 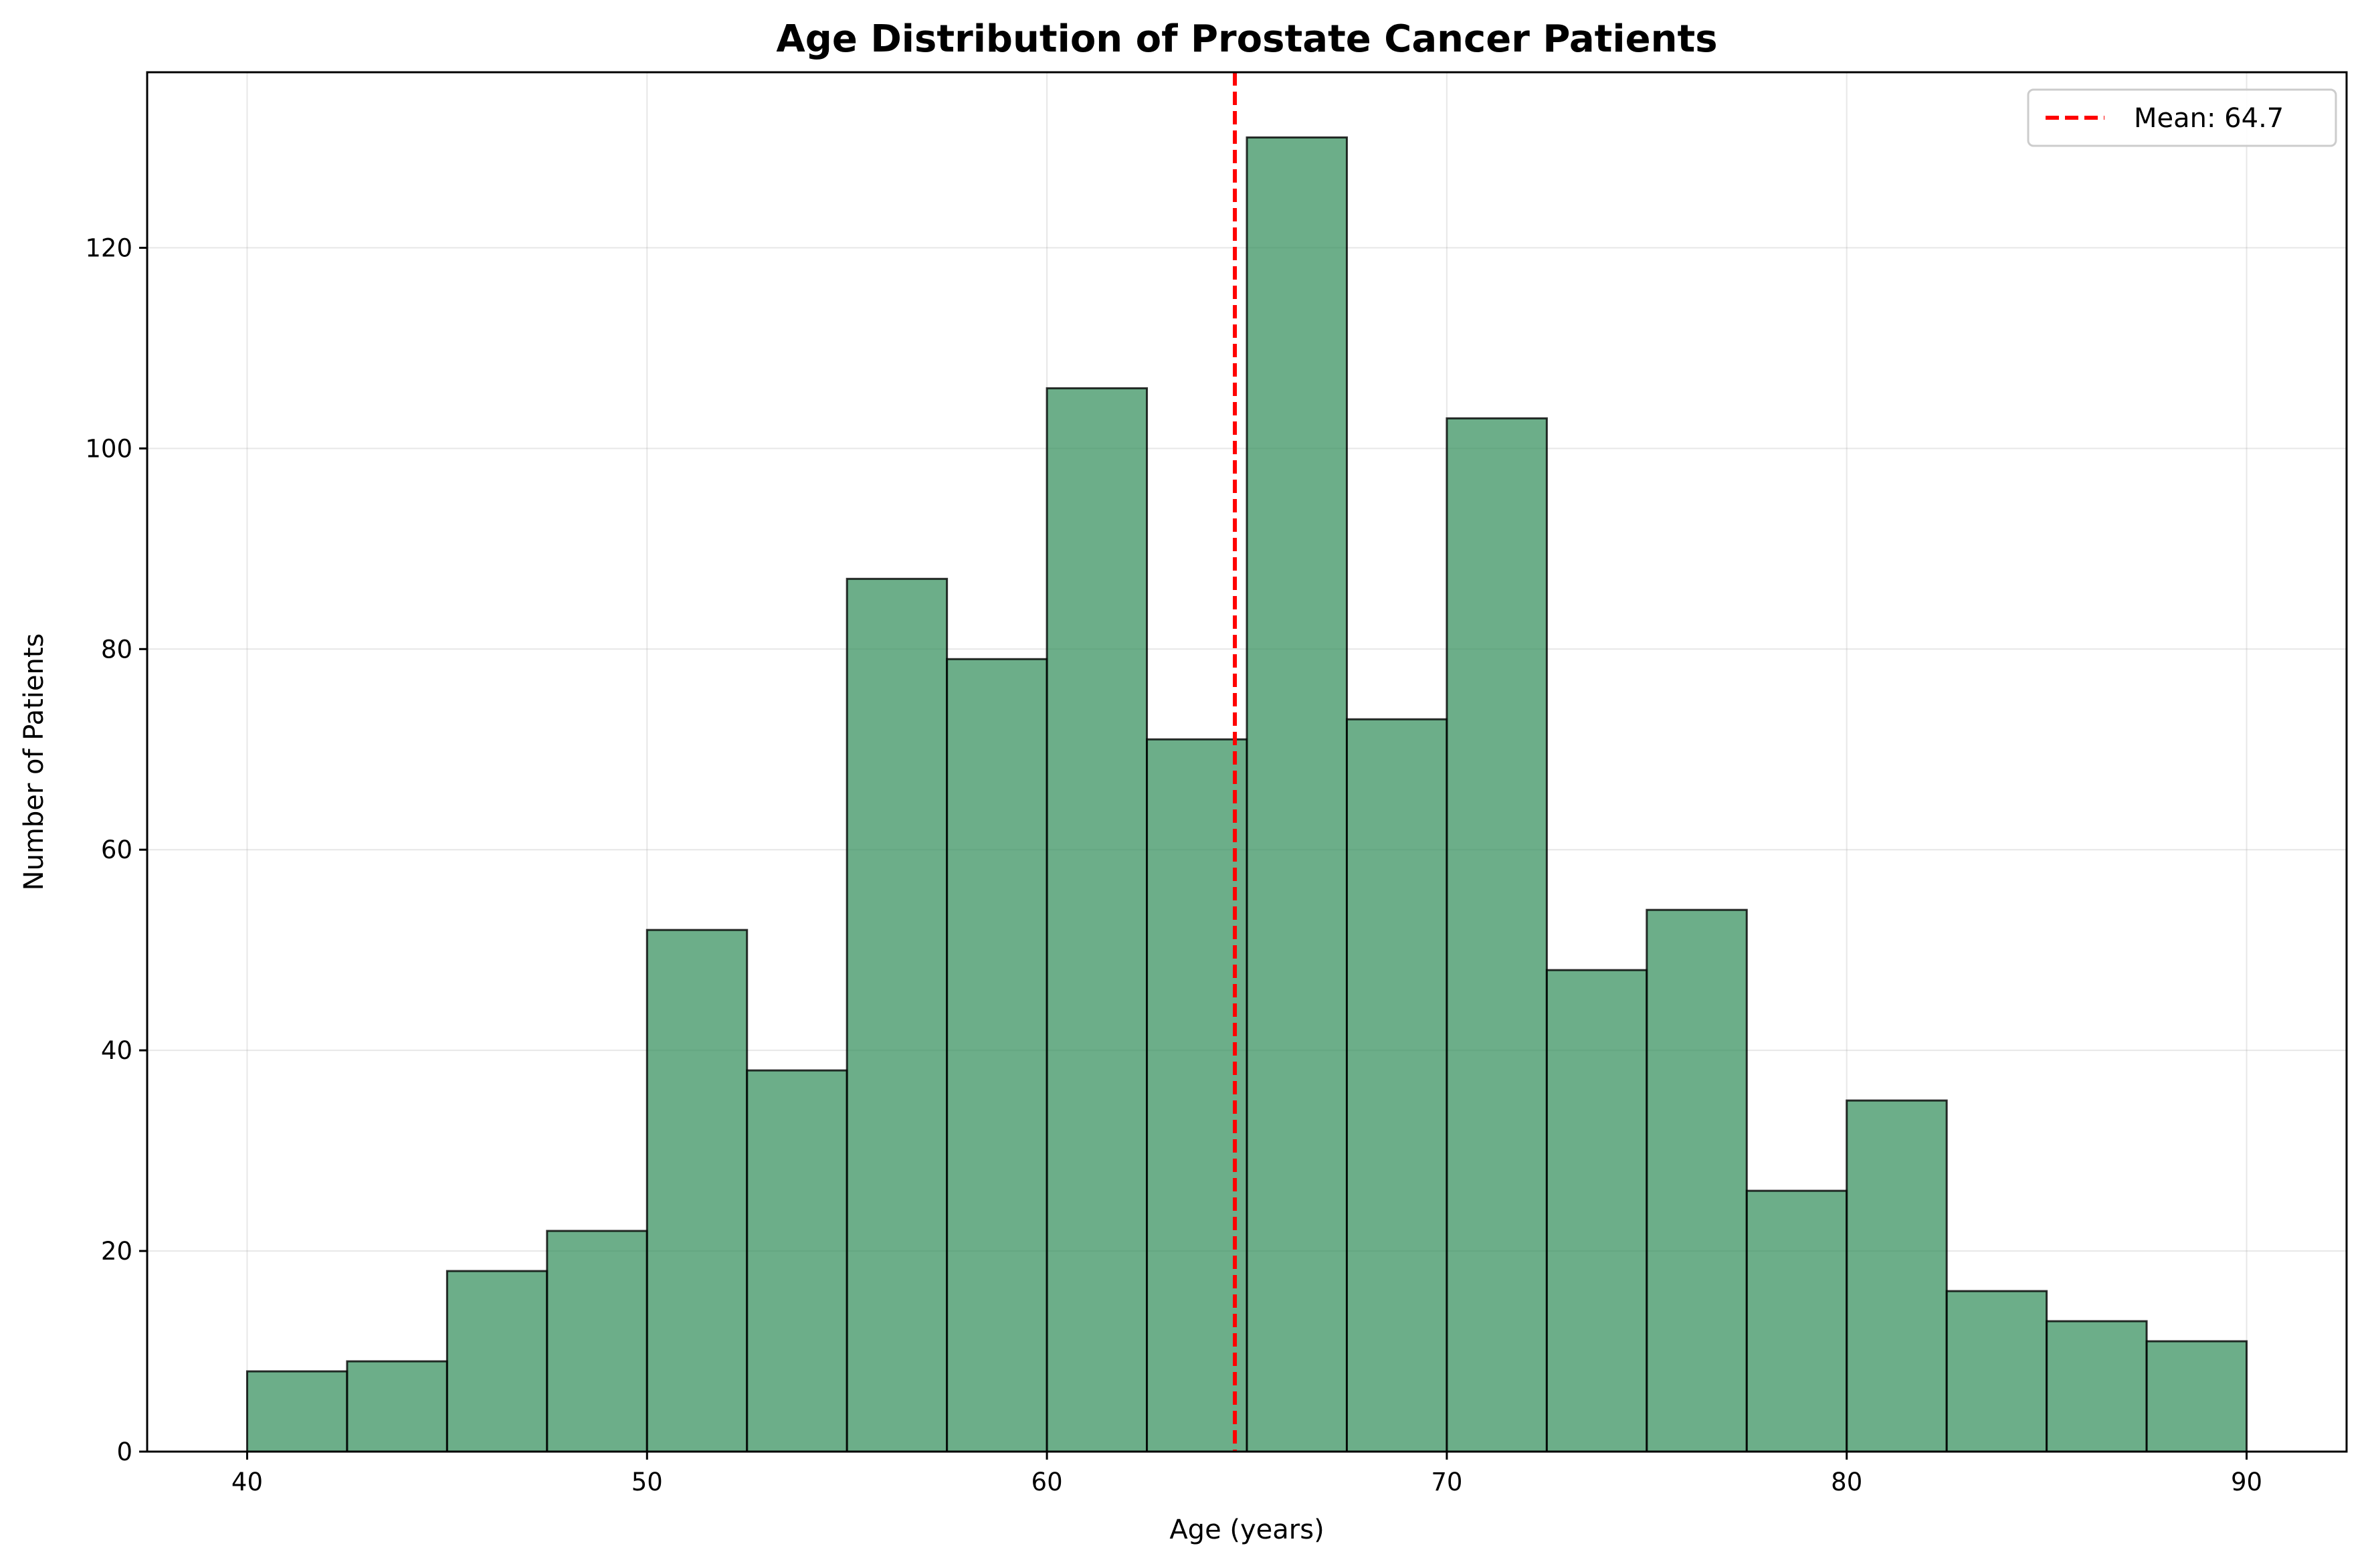 I want to click on y-tick-label: 120, so click(x=108, y=247).